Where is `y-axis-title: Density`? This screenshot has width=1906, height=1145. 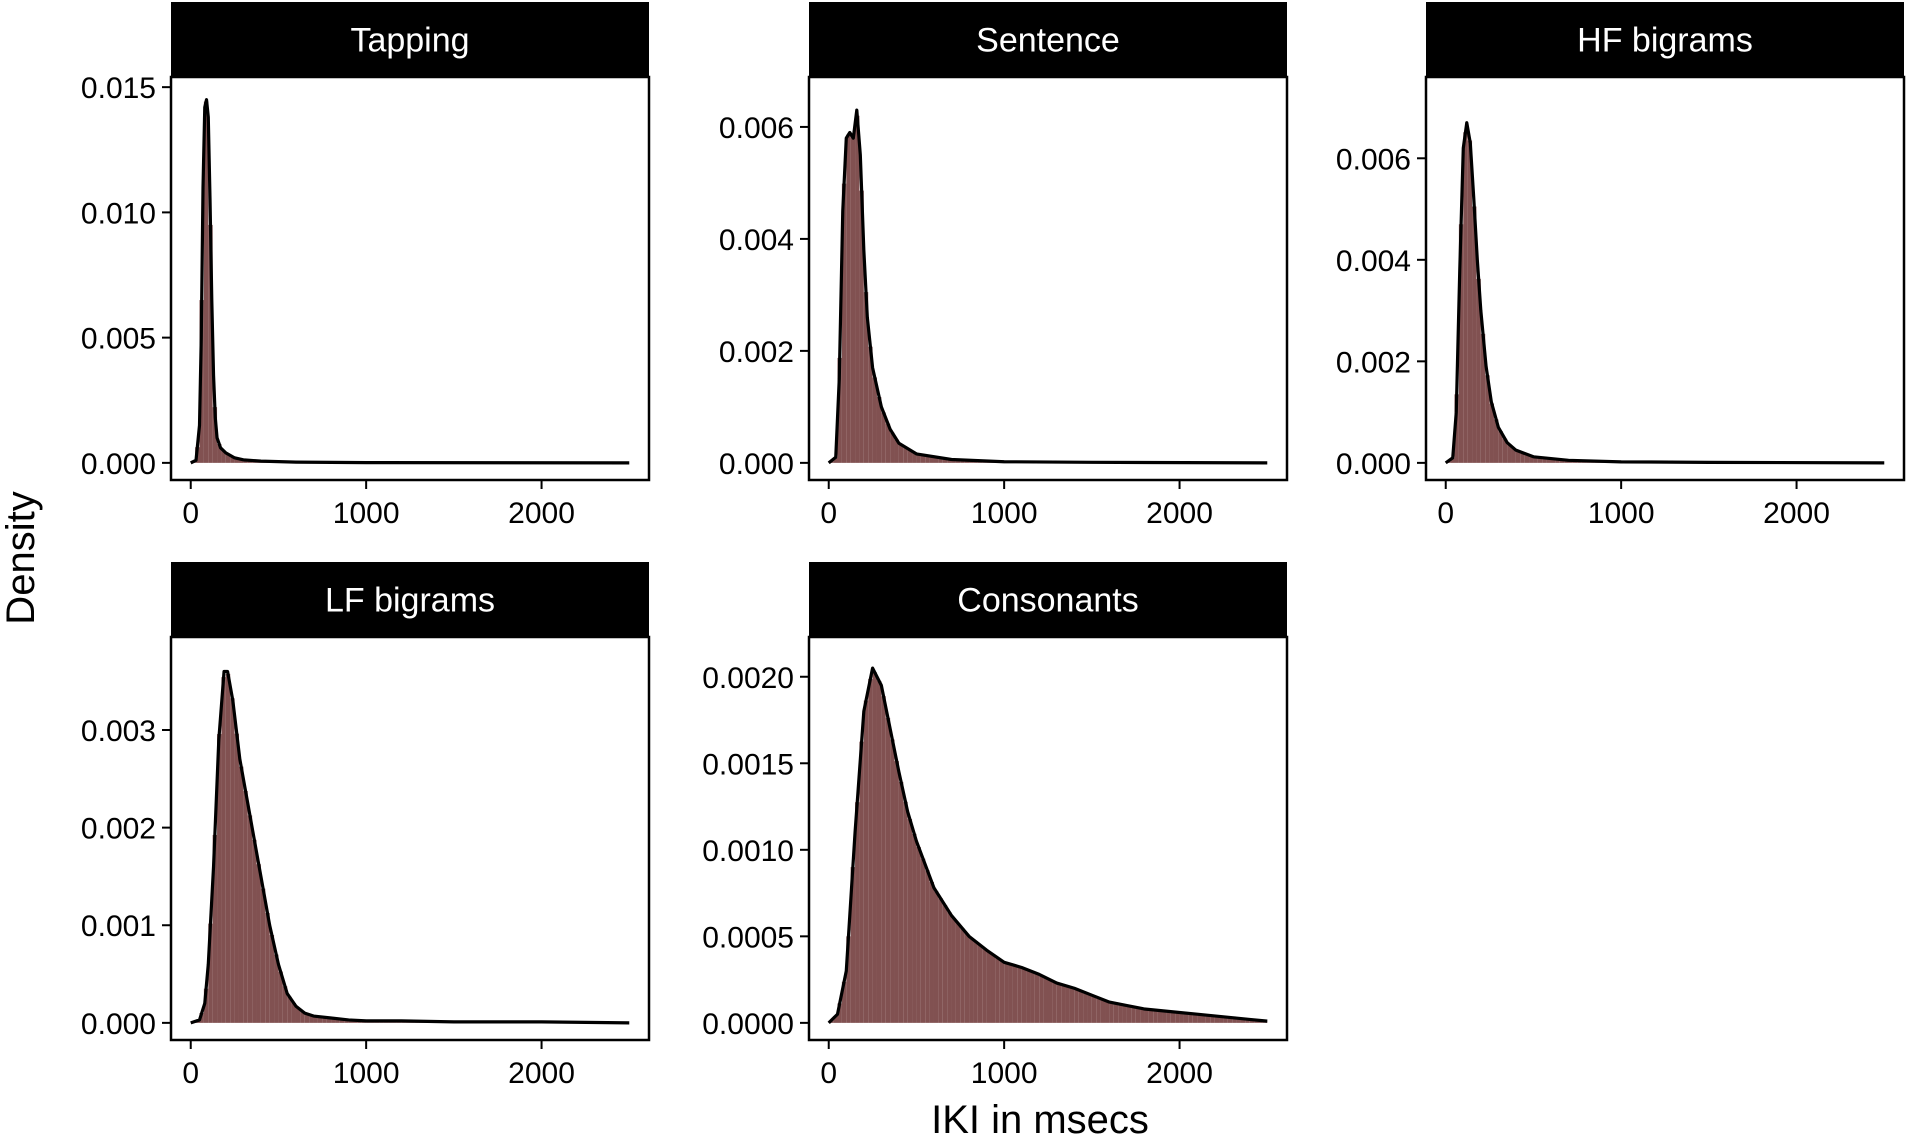 y-axis-title: Density is located at coordinates (21, 557).